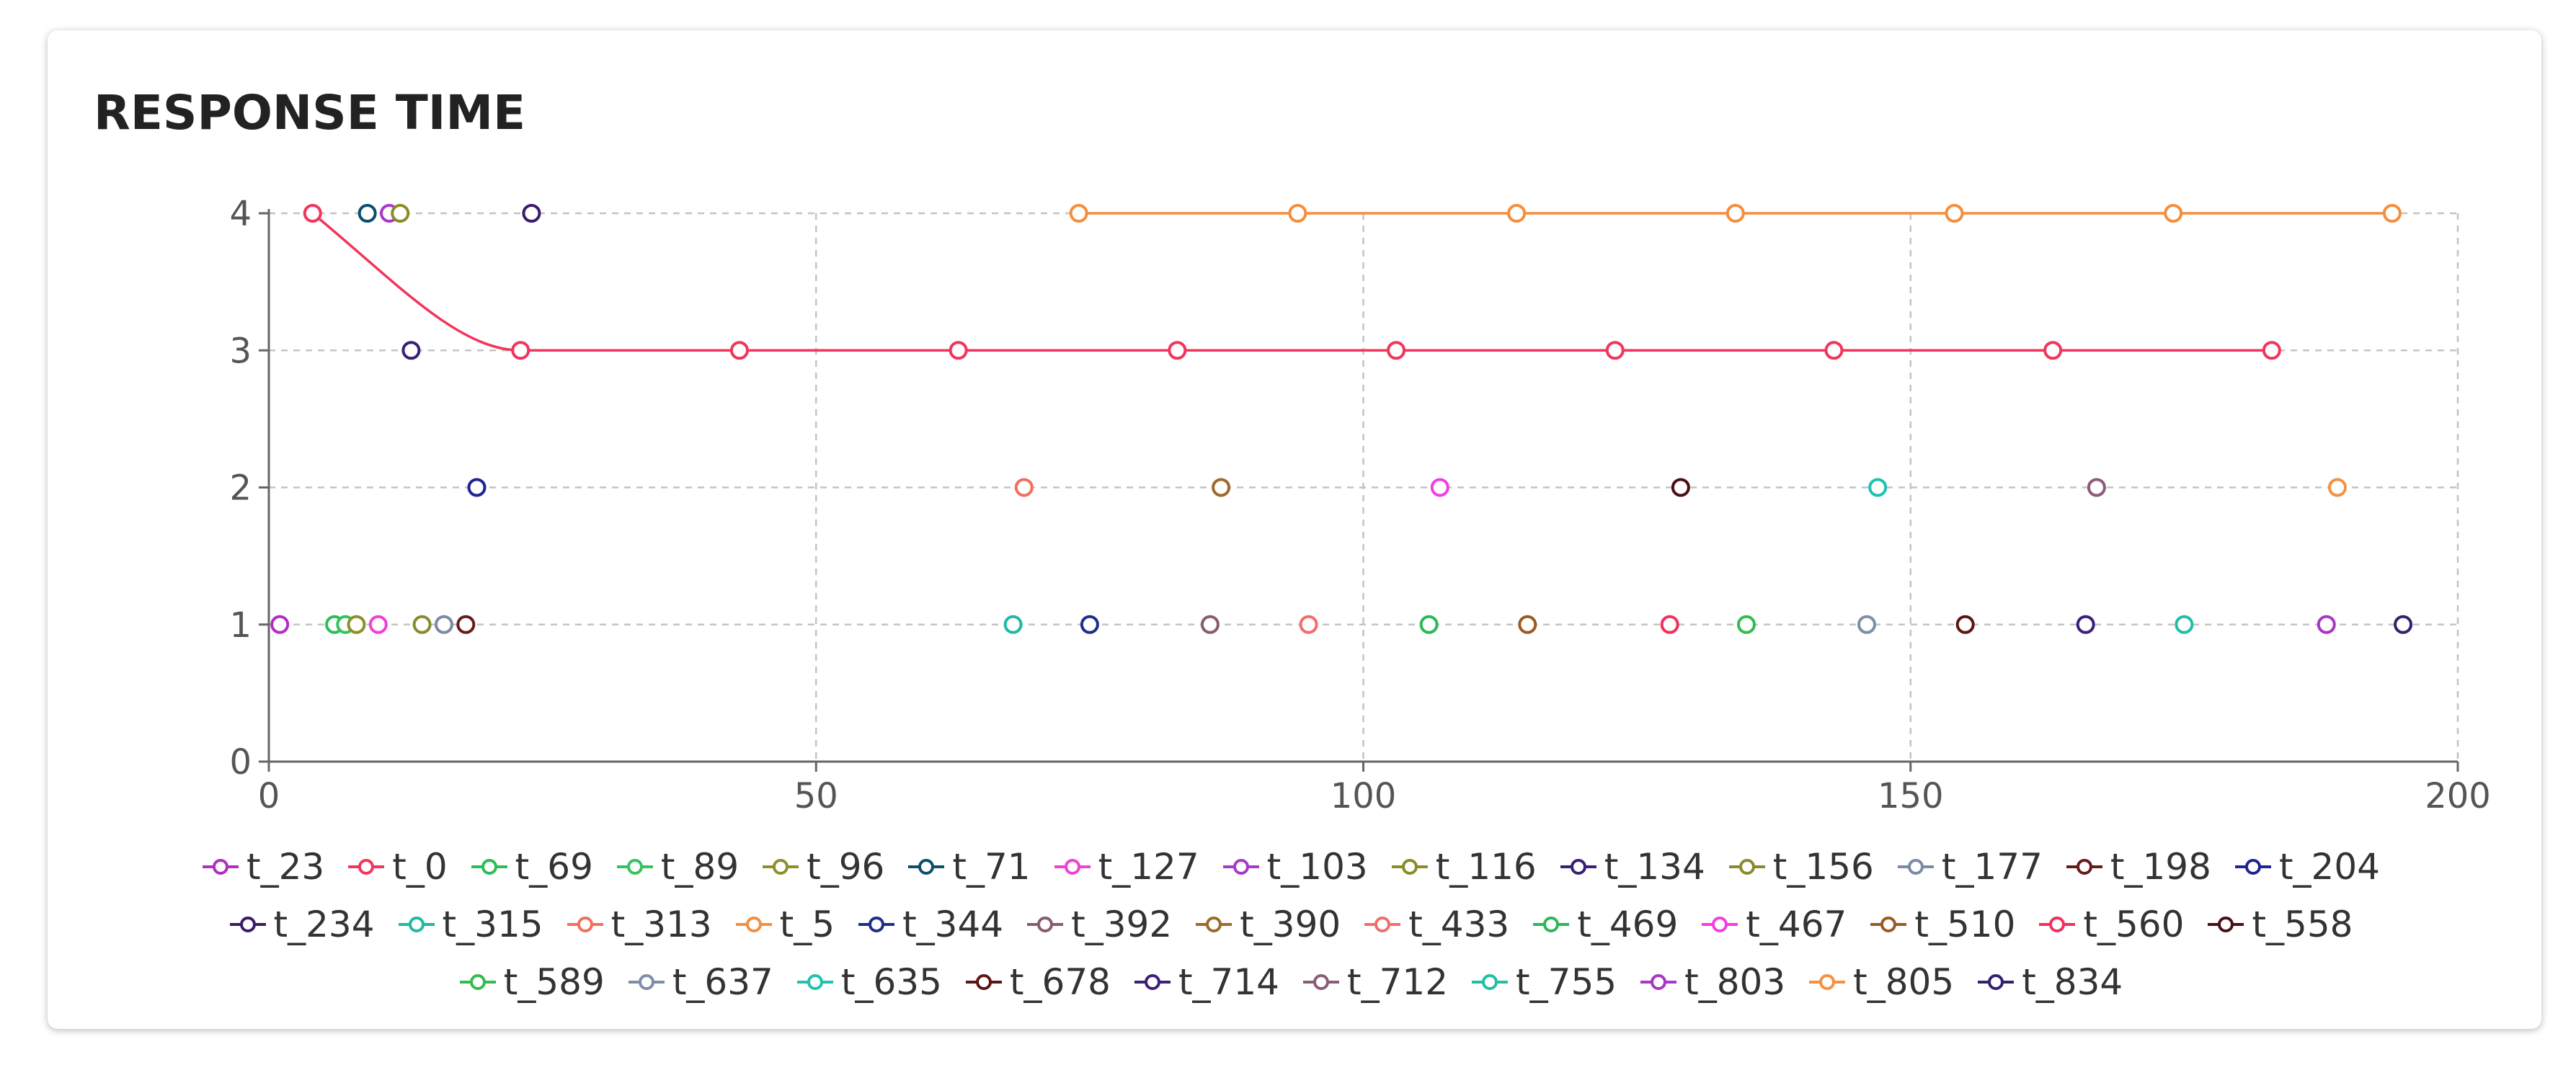 The image size is (2576, 1070). What do you see at coordinates (1544, 982) in the screenshot?
I see `legend-item-t-755: t_755` at bounding box center [1544, 982].